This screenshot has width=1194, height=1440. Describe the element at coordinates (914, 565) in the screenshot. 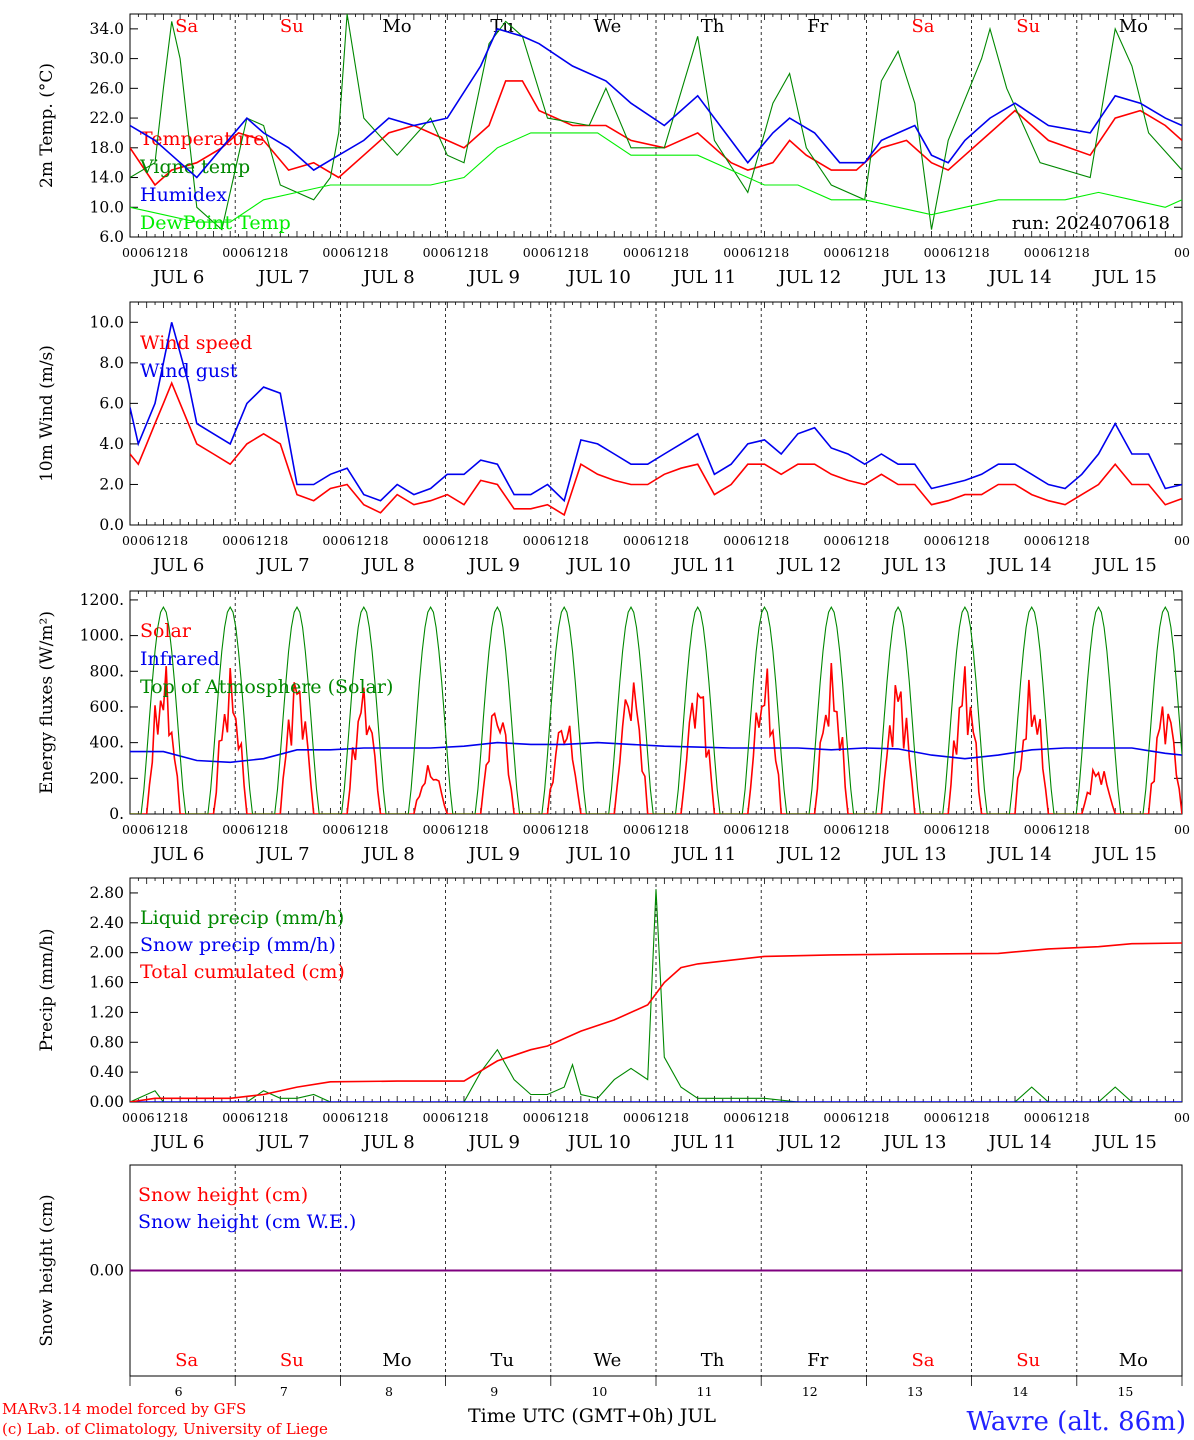

I see `x-date-label: JUL 13` at that location.